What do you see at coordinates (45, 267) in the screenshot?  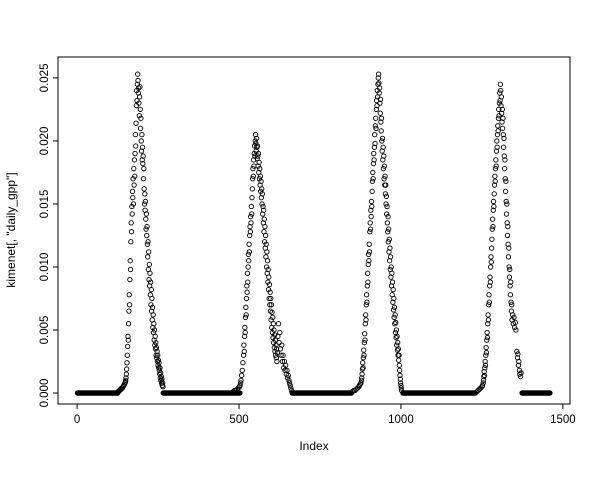 I see `y-tick-label: 0.010` at bounding box center [45, 267].